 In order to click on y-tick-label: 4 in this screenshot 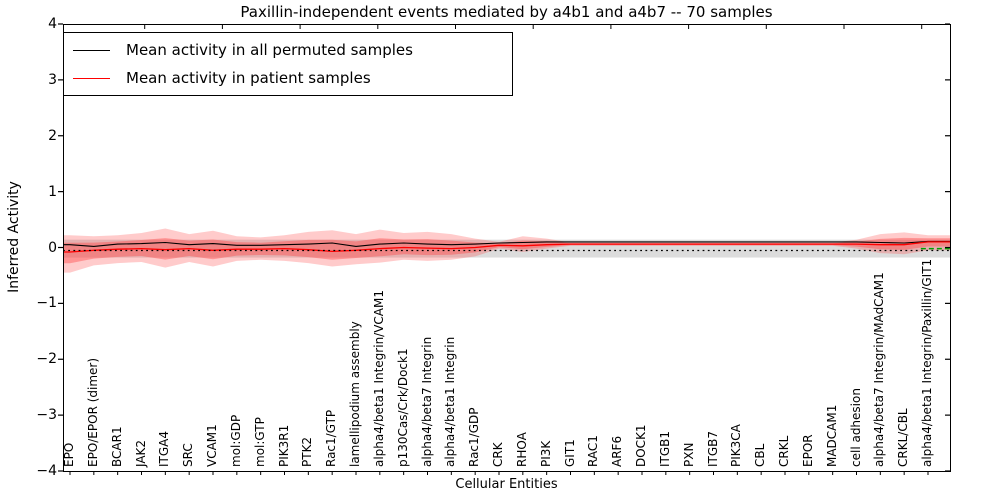, I will do `click(52, 24)`.